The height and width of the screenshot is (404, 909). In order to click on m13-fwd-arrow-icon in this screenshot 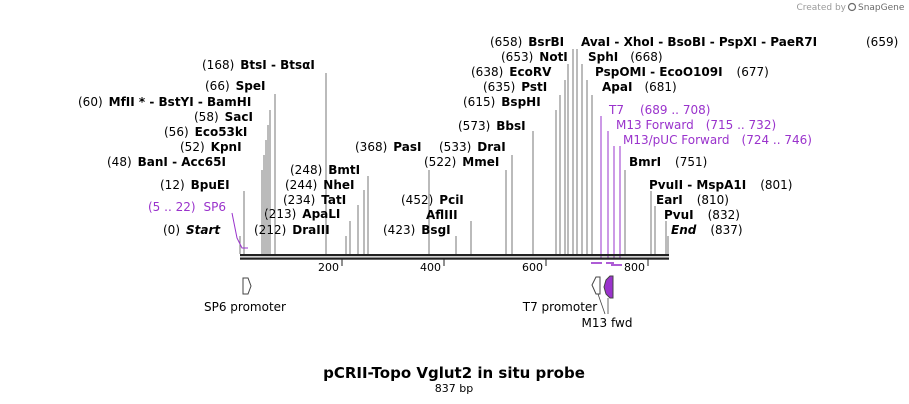, I will do `click(608, 287)`.